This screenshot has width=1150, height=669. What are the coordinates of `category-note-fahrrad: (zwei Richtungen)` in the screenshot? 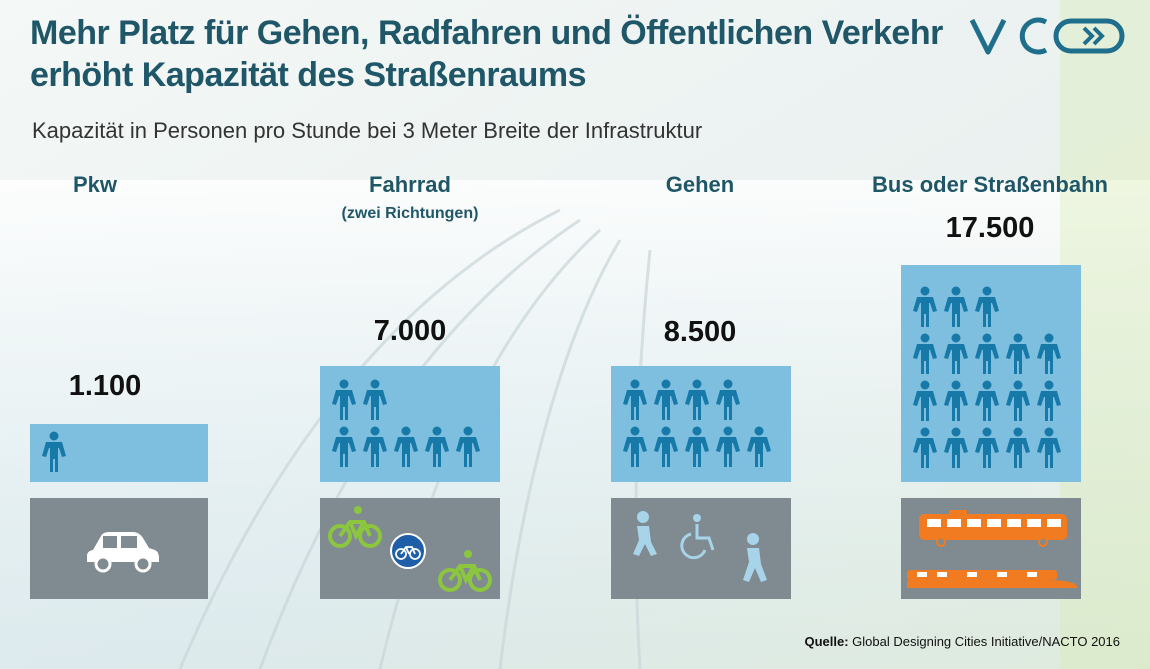 It's located at (410, 213).